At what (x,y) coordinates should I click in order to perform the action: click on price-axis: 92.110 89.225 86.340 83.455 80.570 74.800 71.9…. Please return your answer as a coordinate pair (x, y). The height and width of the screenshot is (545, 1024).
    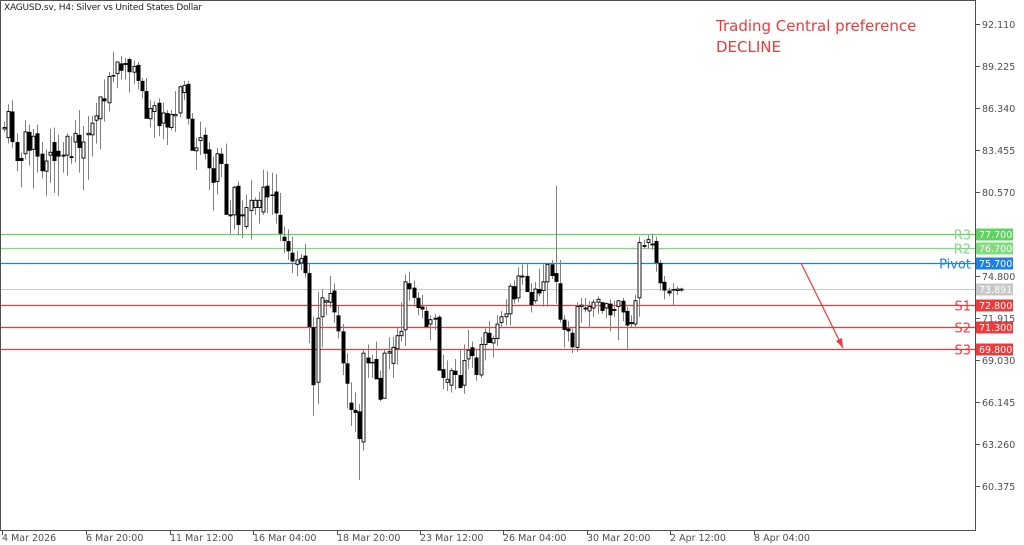
    Looking at the image, I should click on (995, 256).